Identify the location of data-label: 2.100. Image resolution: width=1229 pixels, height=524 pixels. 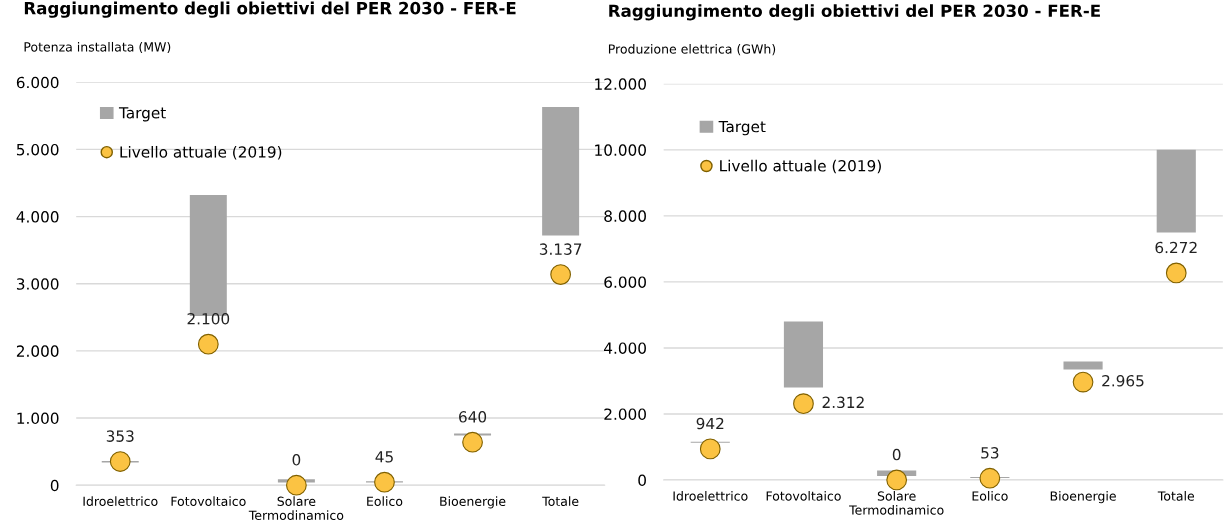
(208, 319).